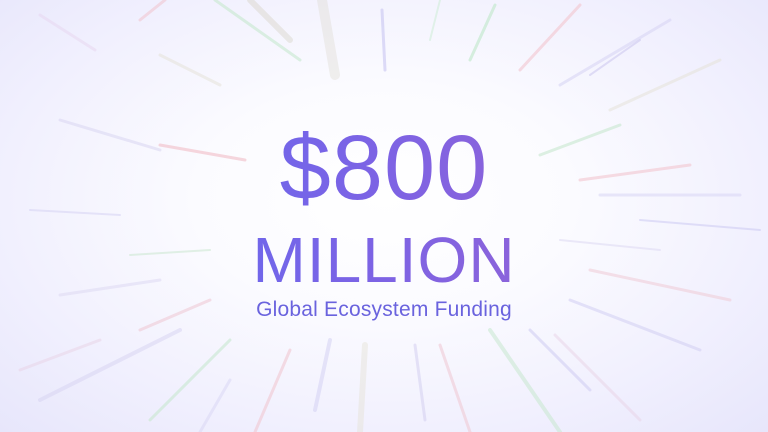 The width and height of the screenshot is (768, 432). I want to click on funding-unit: MILLION, so click(384, 260).